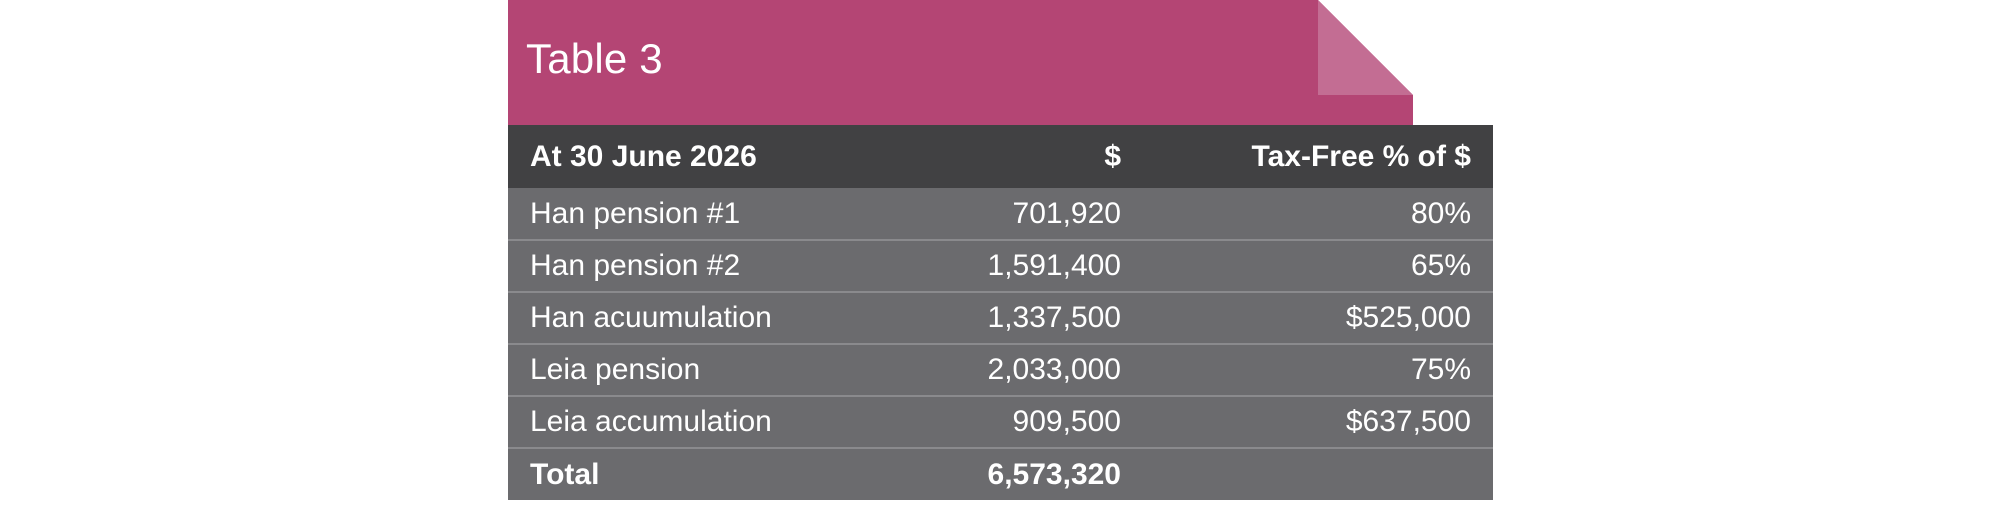  I want to click on row-label: Leia pension, so click(615, 369).